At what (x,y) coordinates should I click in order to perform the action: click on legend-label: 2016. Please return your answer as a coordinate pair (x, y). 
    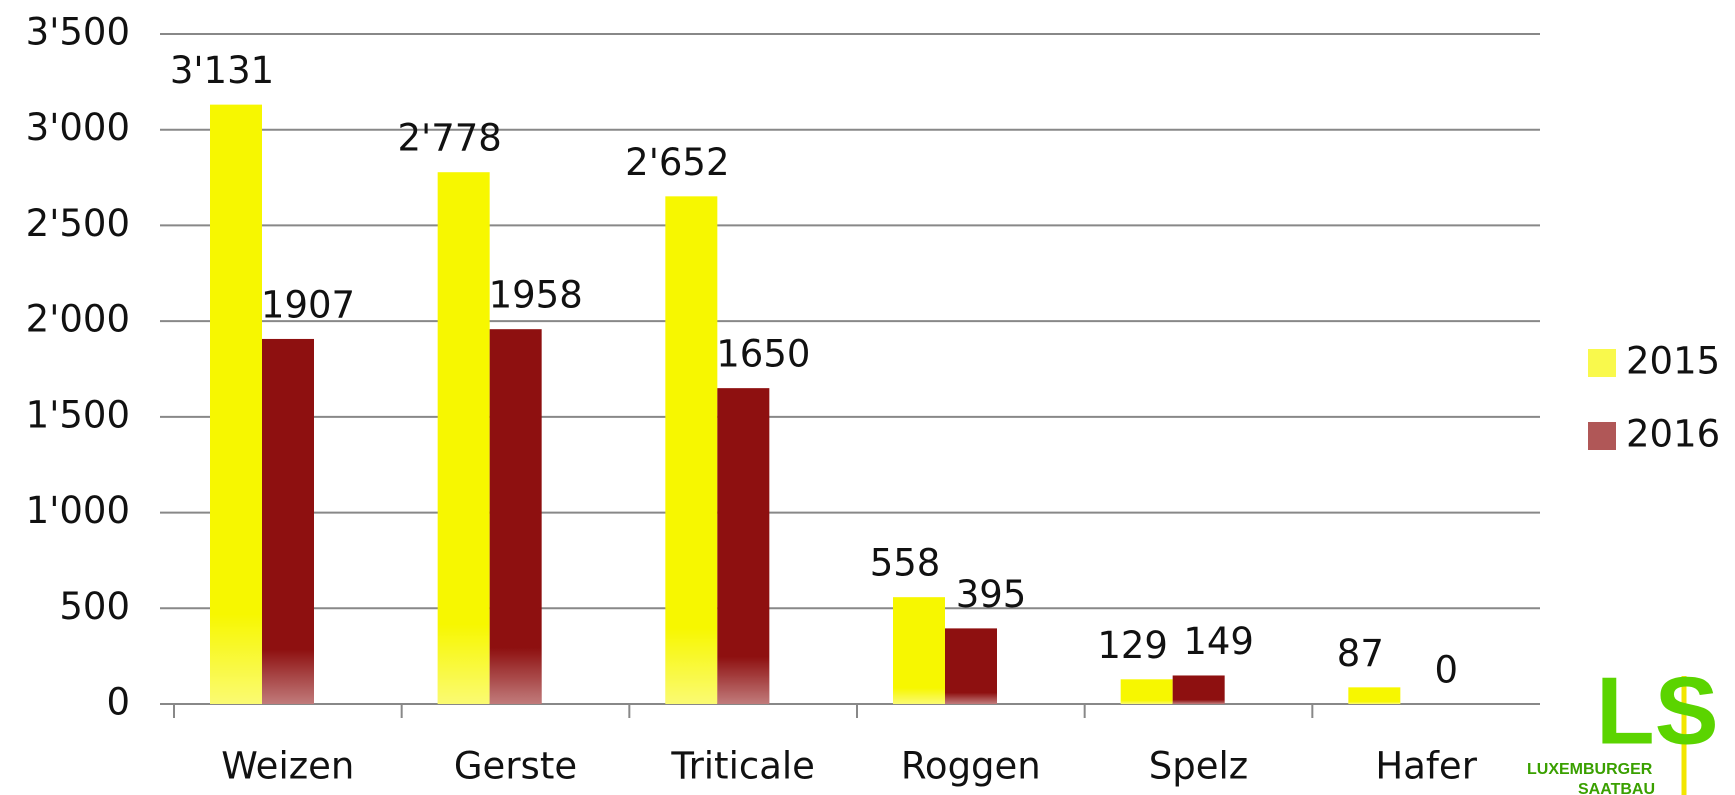
    Looking at the image, I should click on (1673, 434).